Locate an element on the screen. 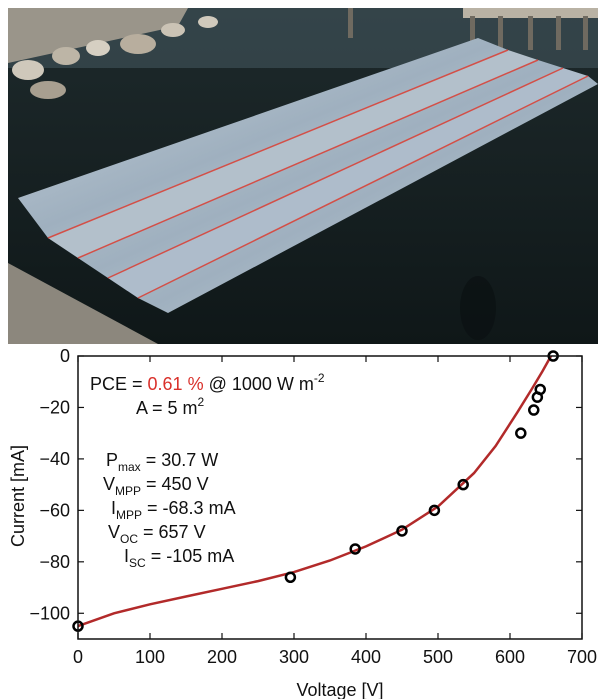 This screenshot has height=699, width=598. isc-value: = -105 mA is located at coordinates (190, 556).